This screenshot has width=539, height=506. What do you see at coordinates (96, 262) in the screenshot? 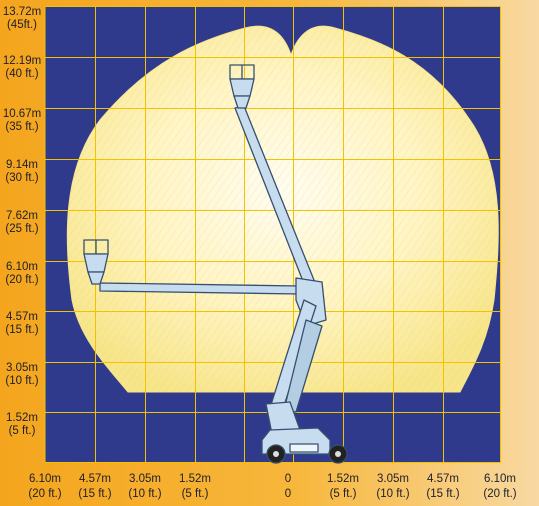
I see `left-platform-basket` at bounding box center [96, 262].